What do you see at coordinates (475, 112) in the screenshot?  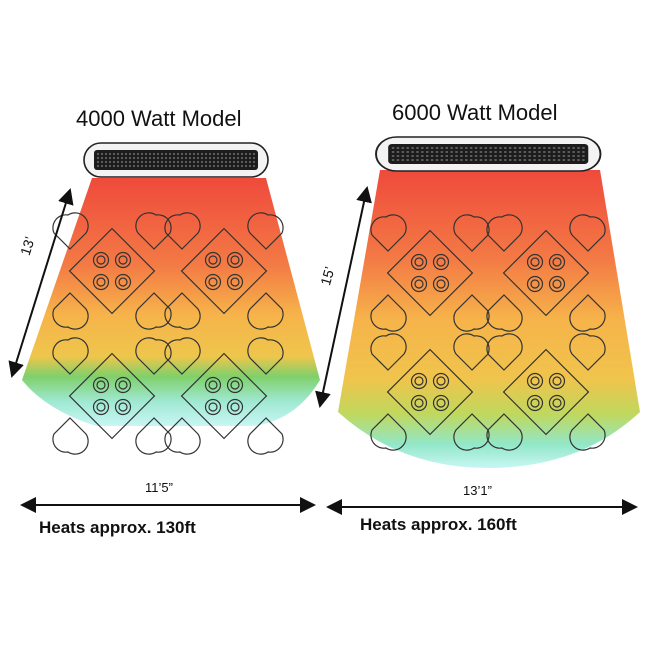 I see `right-model-title: 6000 Watt Model` at bounding box center [475, 112].